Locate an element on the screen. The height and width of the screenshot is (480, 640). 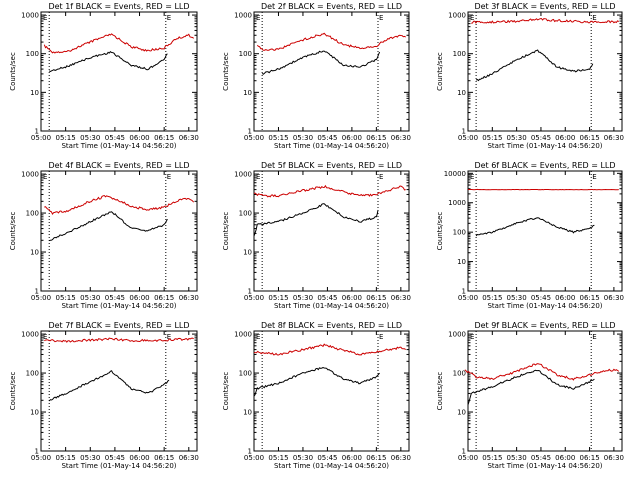
panel-title: Det 2f BLACK = Events, RED = LLD is located at coordinates (331, 6).